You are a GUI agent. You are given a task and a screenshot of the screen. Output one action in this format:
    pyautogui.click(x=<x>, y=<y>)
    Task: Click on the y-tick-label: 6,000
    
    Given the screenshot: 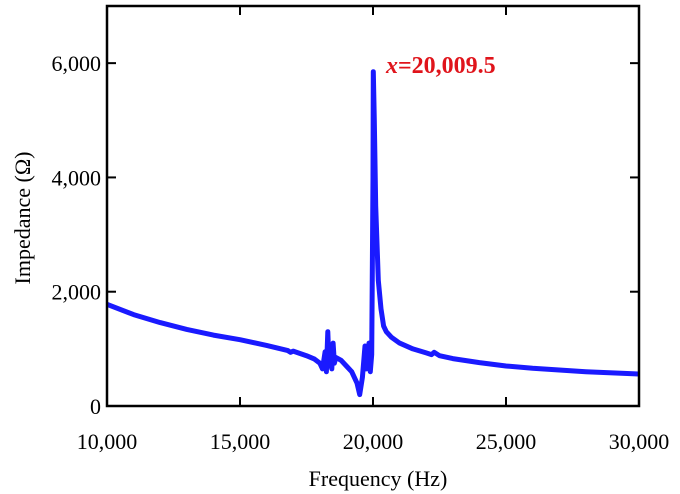 What is the action you would take?
    pyautogui.click(x=77, y=63)
    